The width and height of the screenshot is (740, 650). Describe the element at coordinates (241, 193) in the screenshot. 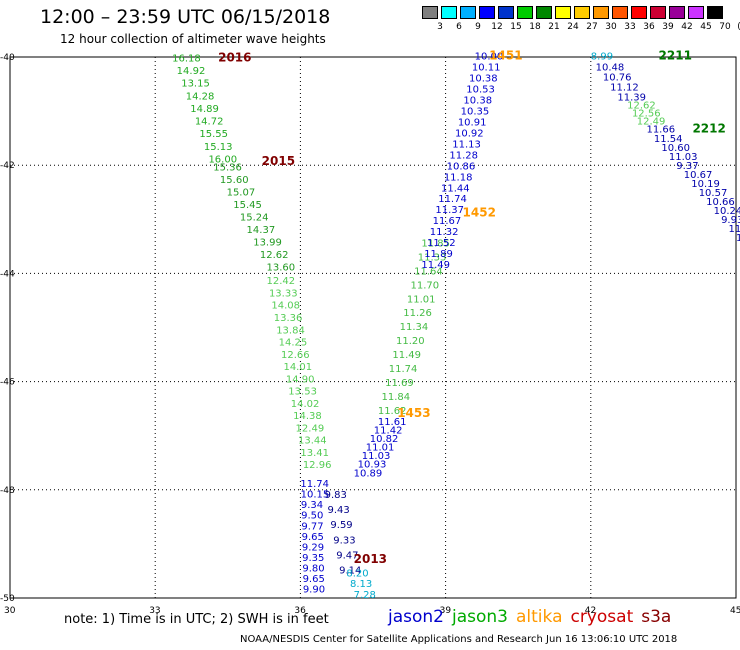

I see `swh-value: 15.07` at that location.